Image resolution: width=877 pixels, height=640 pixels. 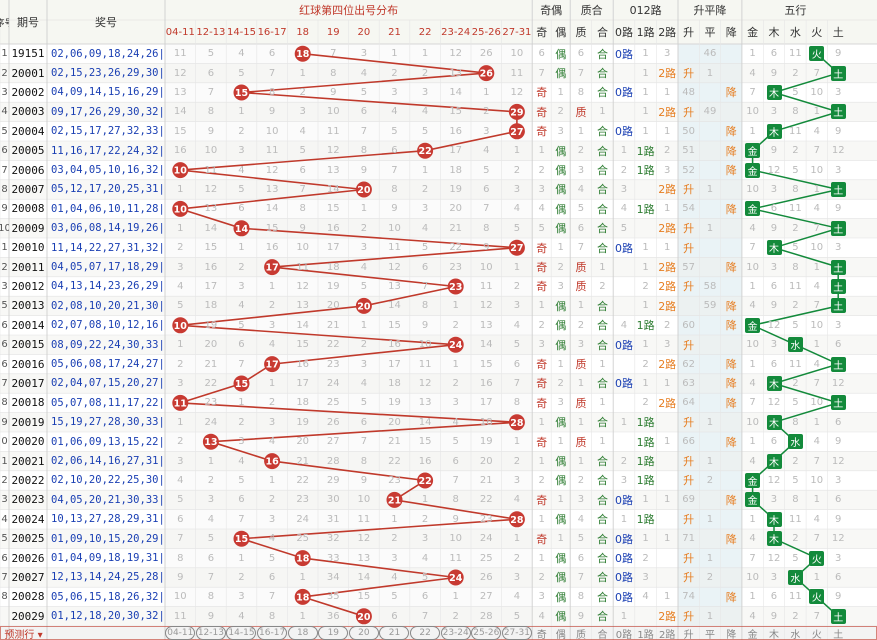 What do you see at coordinates (272, 461) in the screenshot?
I see `fourth-ball-marker: 16` at bounding box center [272, 461].